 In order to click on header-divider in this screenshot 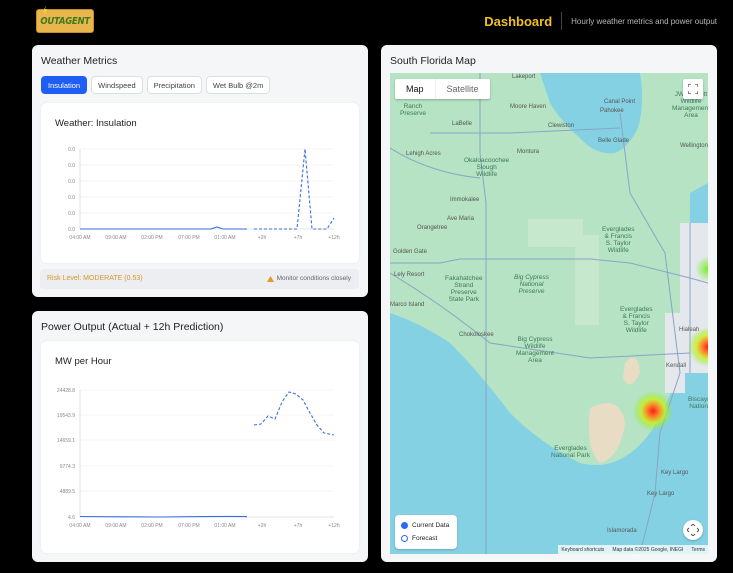, I will do `click(562, 21)`.